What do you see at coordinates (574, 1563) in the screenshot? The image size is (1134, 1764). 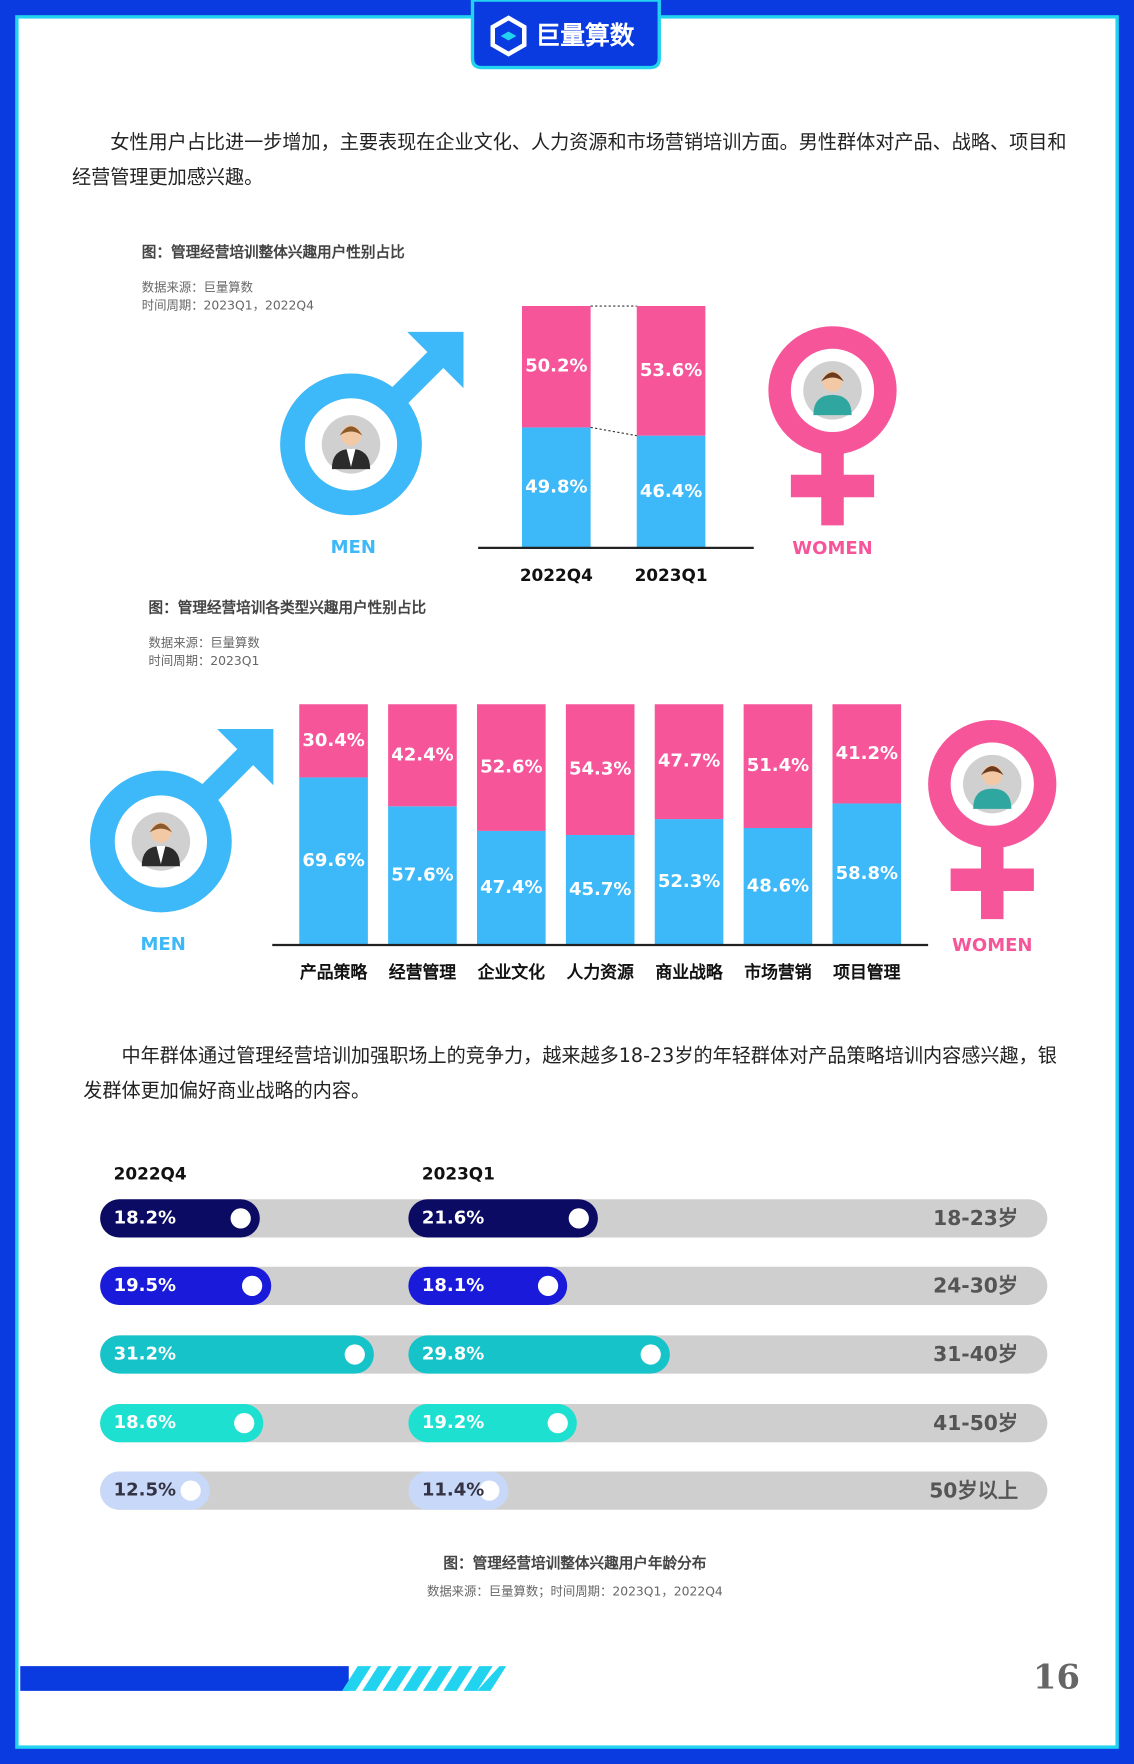 I see `chart-title: 图：管理经营培训整体兴趣用户年龄分布` at bounding box center [574, 1563].